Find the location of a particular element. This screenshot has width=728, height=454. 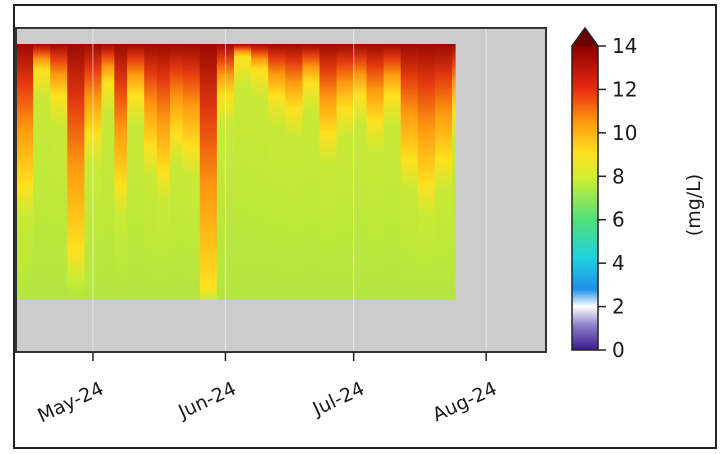

colorbar-ticks: 0 2 4 6 8 10 12 14 is located at coordinates (617, 198).